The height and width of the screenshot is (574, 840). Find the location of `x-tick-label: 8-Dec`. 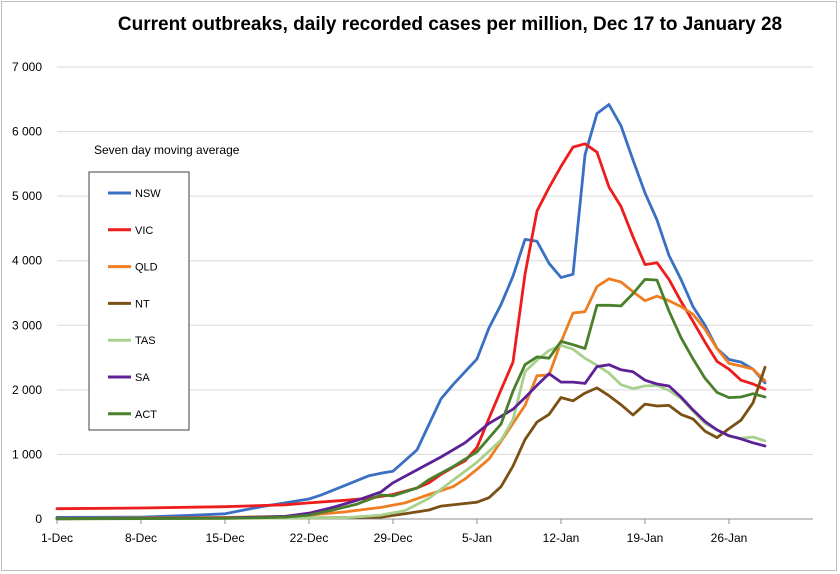

x-tick-label: 8-Dec is located at coordinates (141, 538).